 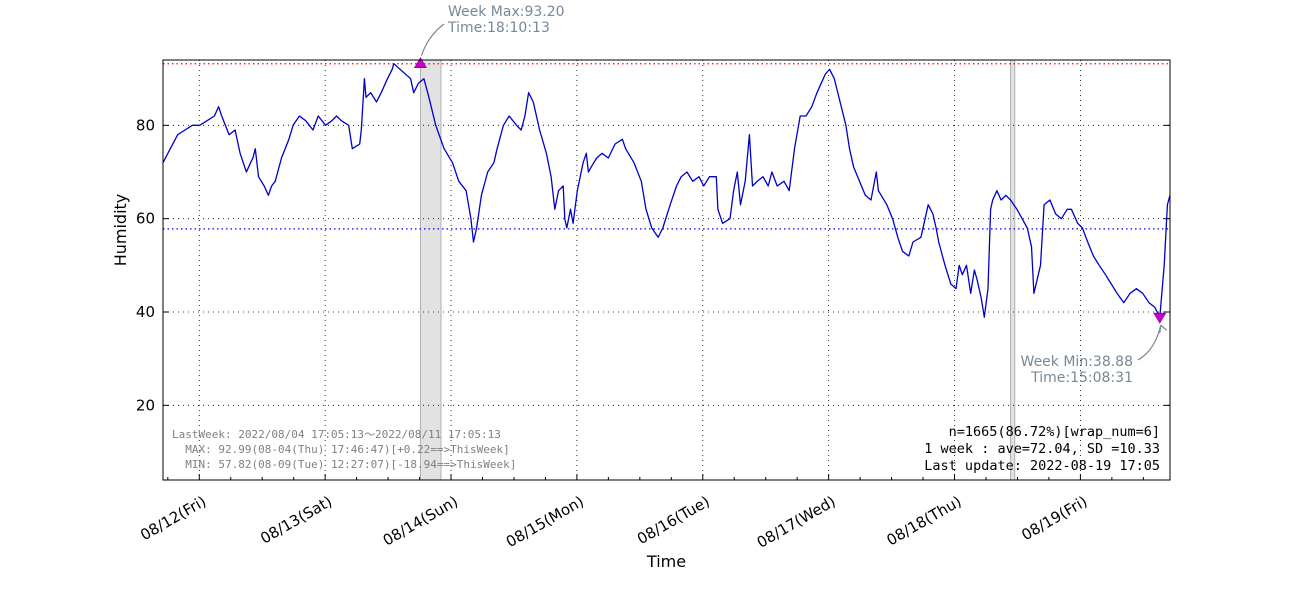 What do you see at coordinates (1042, 466) in the screenshot?
I see `info-line-2: Last update: 2022-08-19 17:05` at bounding box center [1042, 466].